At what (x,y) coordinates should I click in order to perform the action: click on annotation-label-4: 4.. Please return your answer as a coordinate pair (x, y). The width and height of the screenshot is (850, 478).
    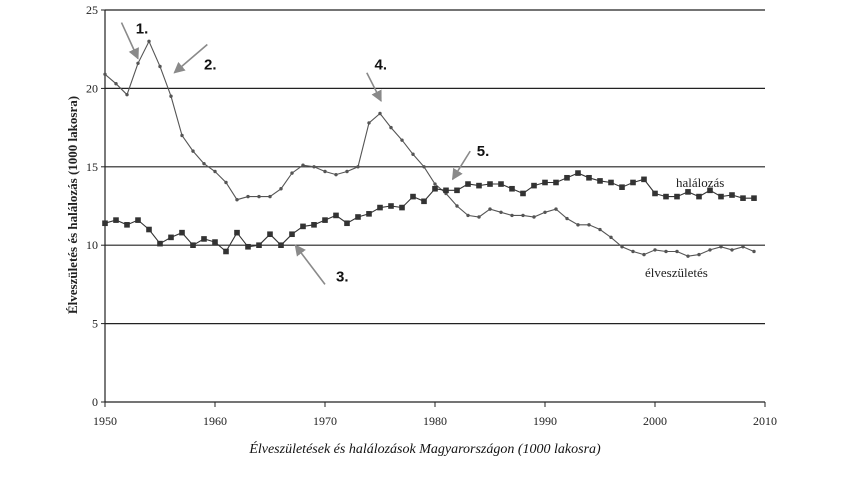
    Looking at the image, I should click on (381, 65).